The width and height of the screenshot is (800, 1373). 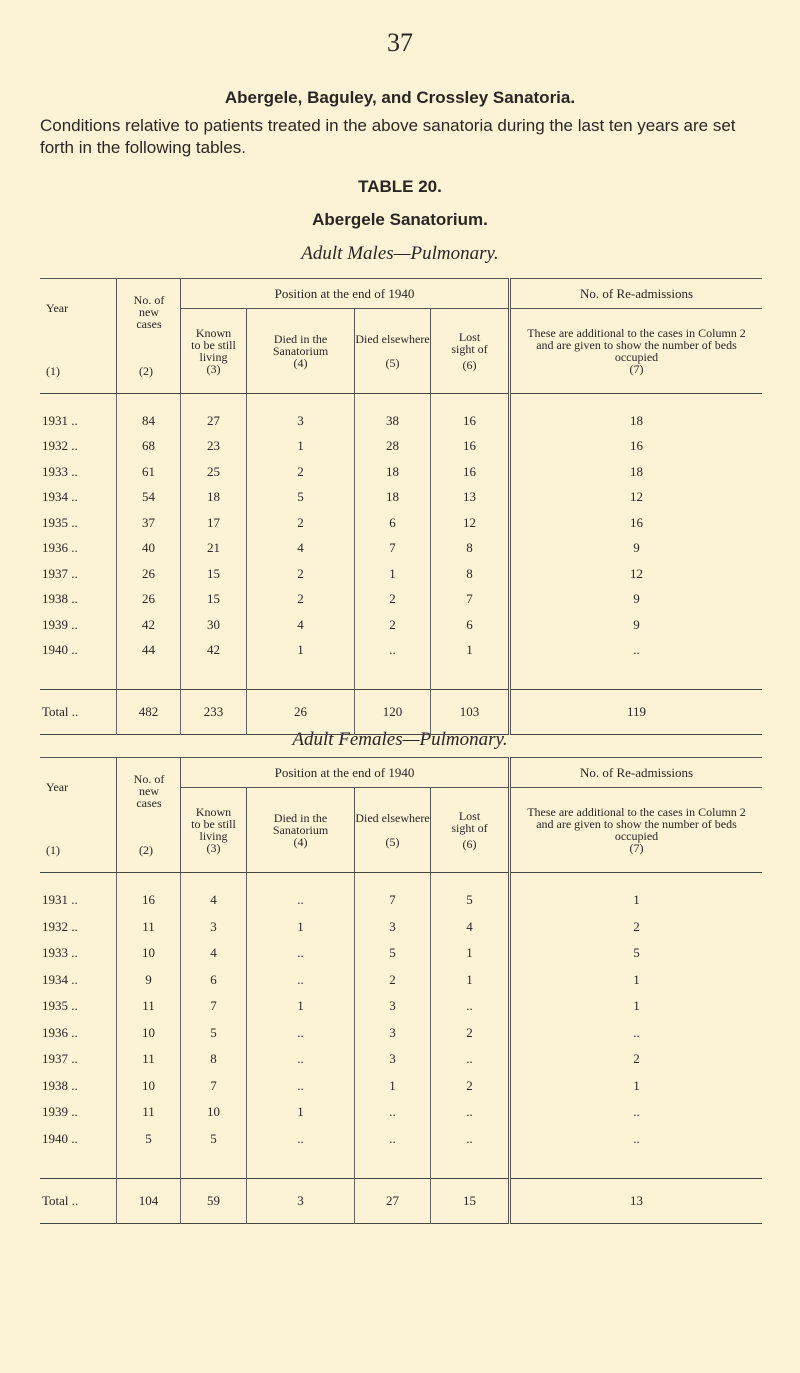 What do you see at coordinates (213, 926) in the screenshot?
I see `known-living-cell: 3` at bounding box center [213, 926].